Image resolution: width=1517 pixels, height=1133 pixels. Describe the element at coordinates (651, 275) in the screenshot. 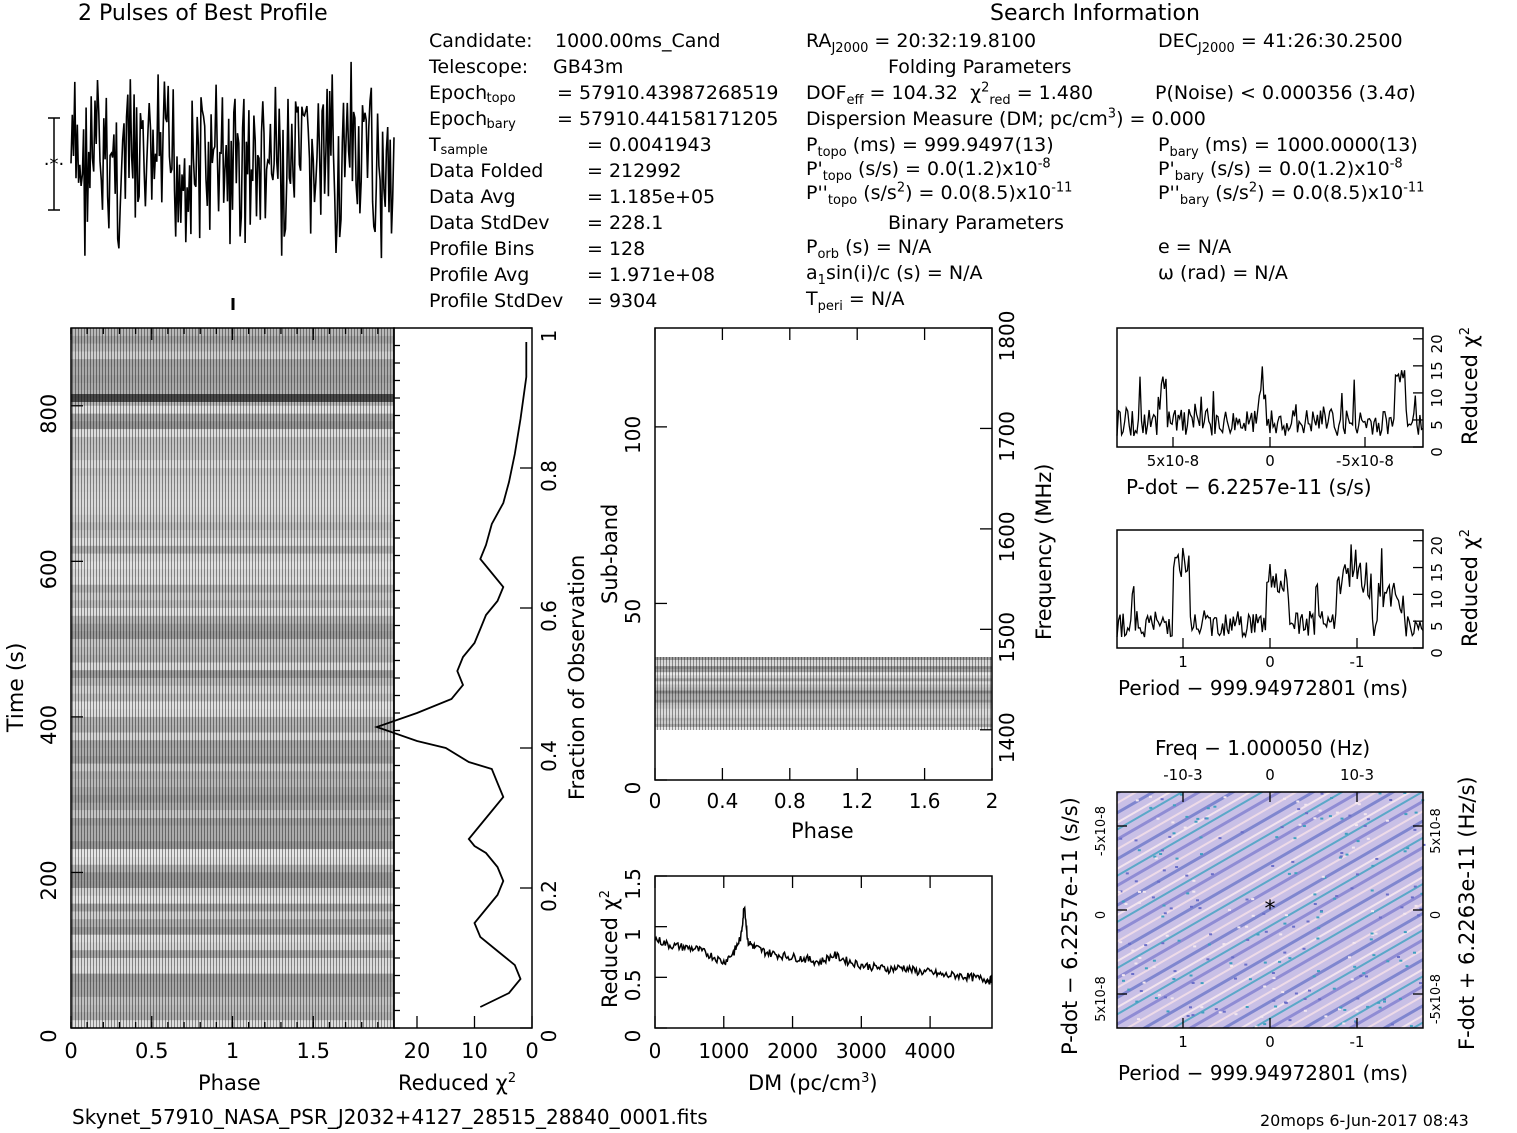

I see `info-value: = 1.971e+08` at that location.